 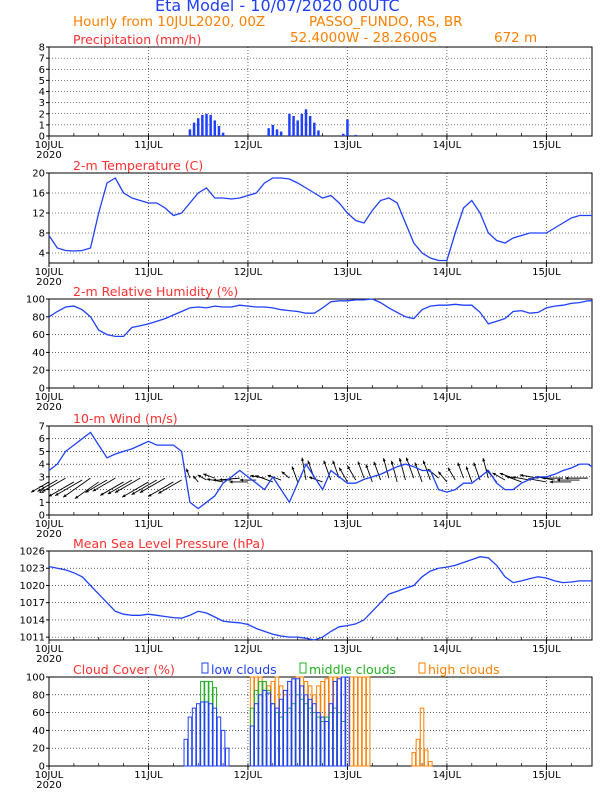 What do you see at coordinates (42, 503) in the screenshot?
I see `wind-y-tick-label: 1` at bounding box center [42, 503].